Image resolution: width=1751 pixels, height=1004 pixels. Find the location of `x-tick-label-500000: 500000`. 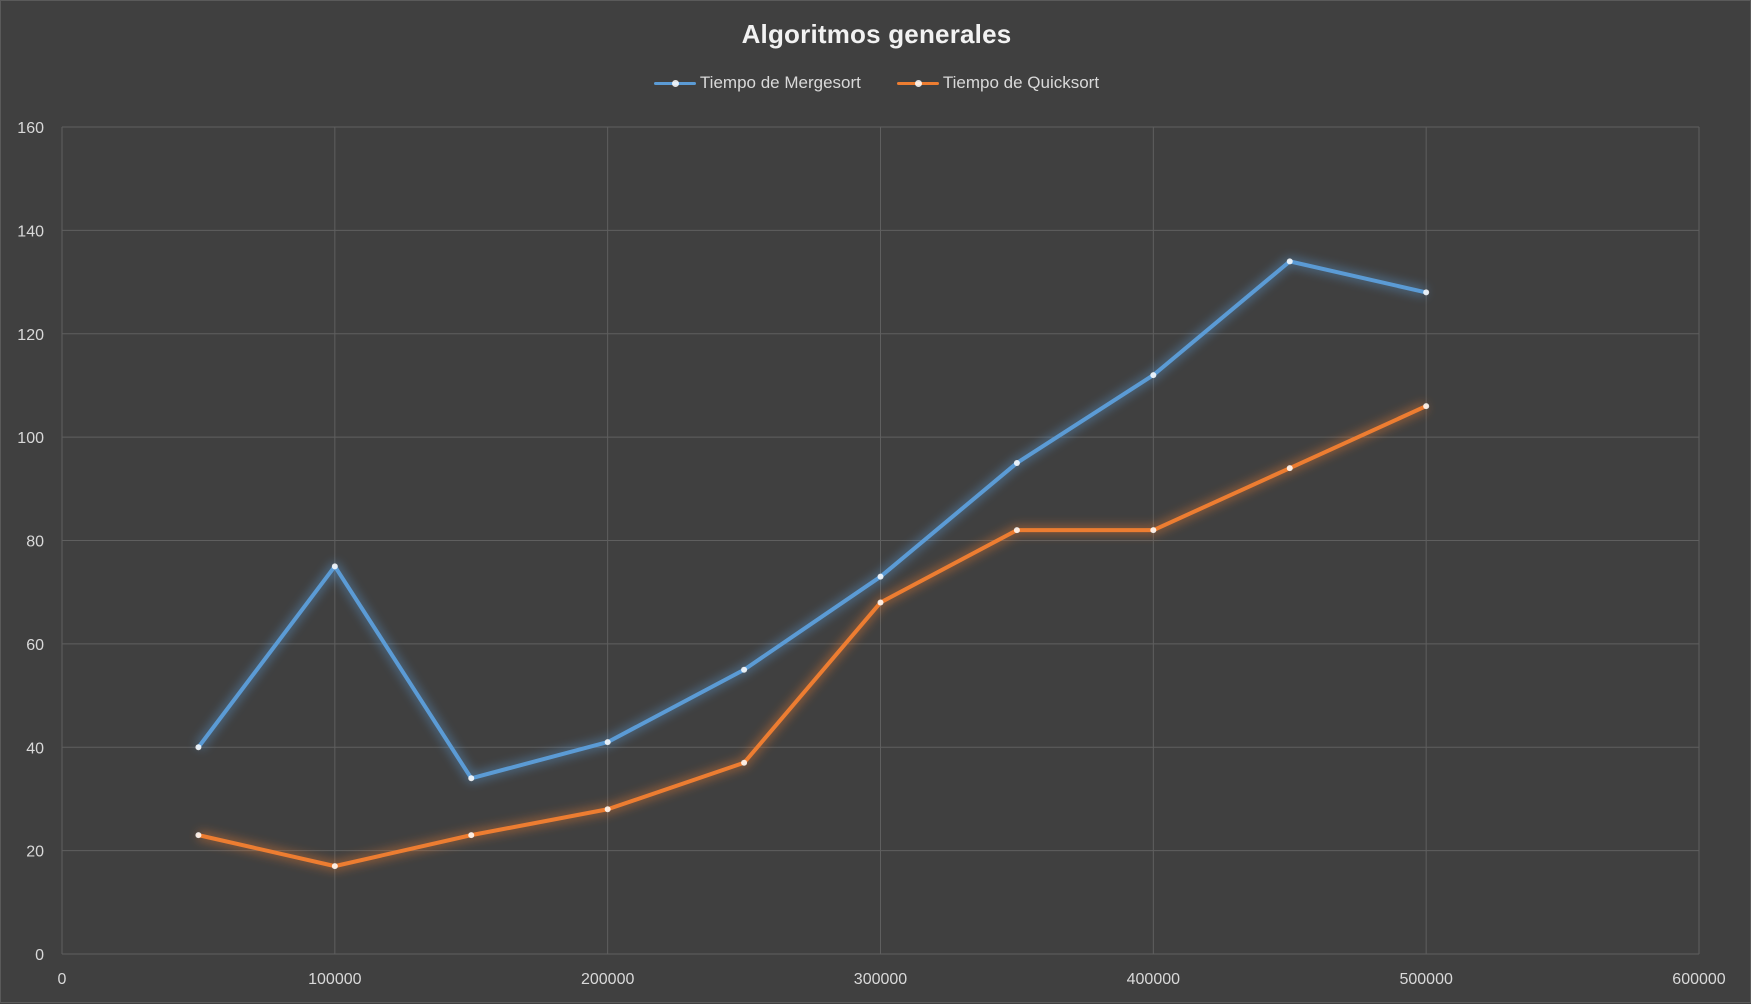

x-tick-label-500000: 500000 is located at coordinates (1425, 979).